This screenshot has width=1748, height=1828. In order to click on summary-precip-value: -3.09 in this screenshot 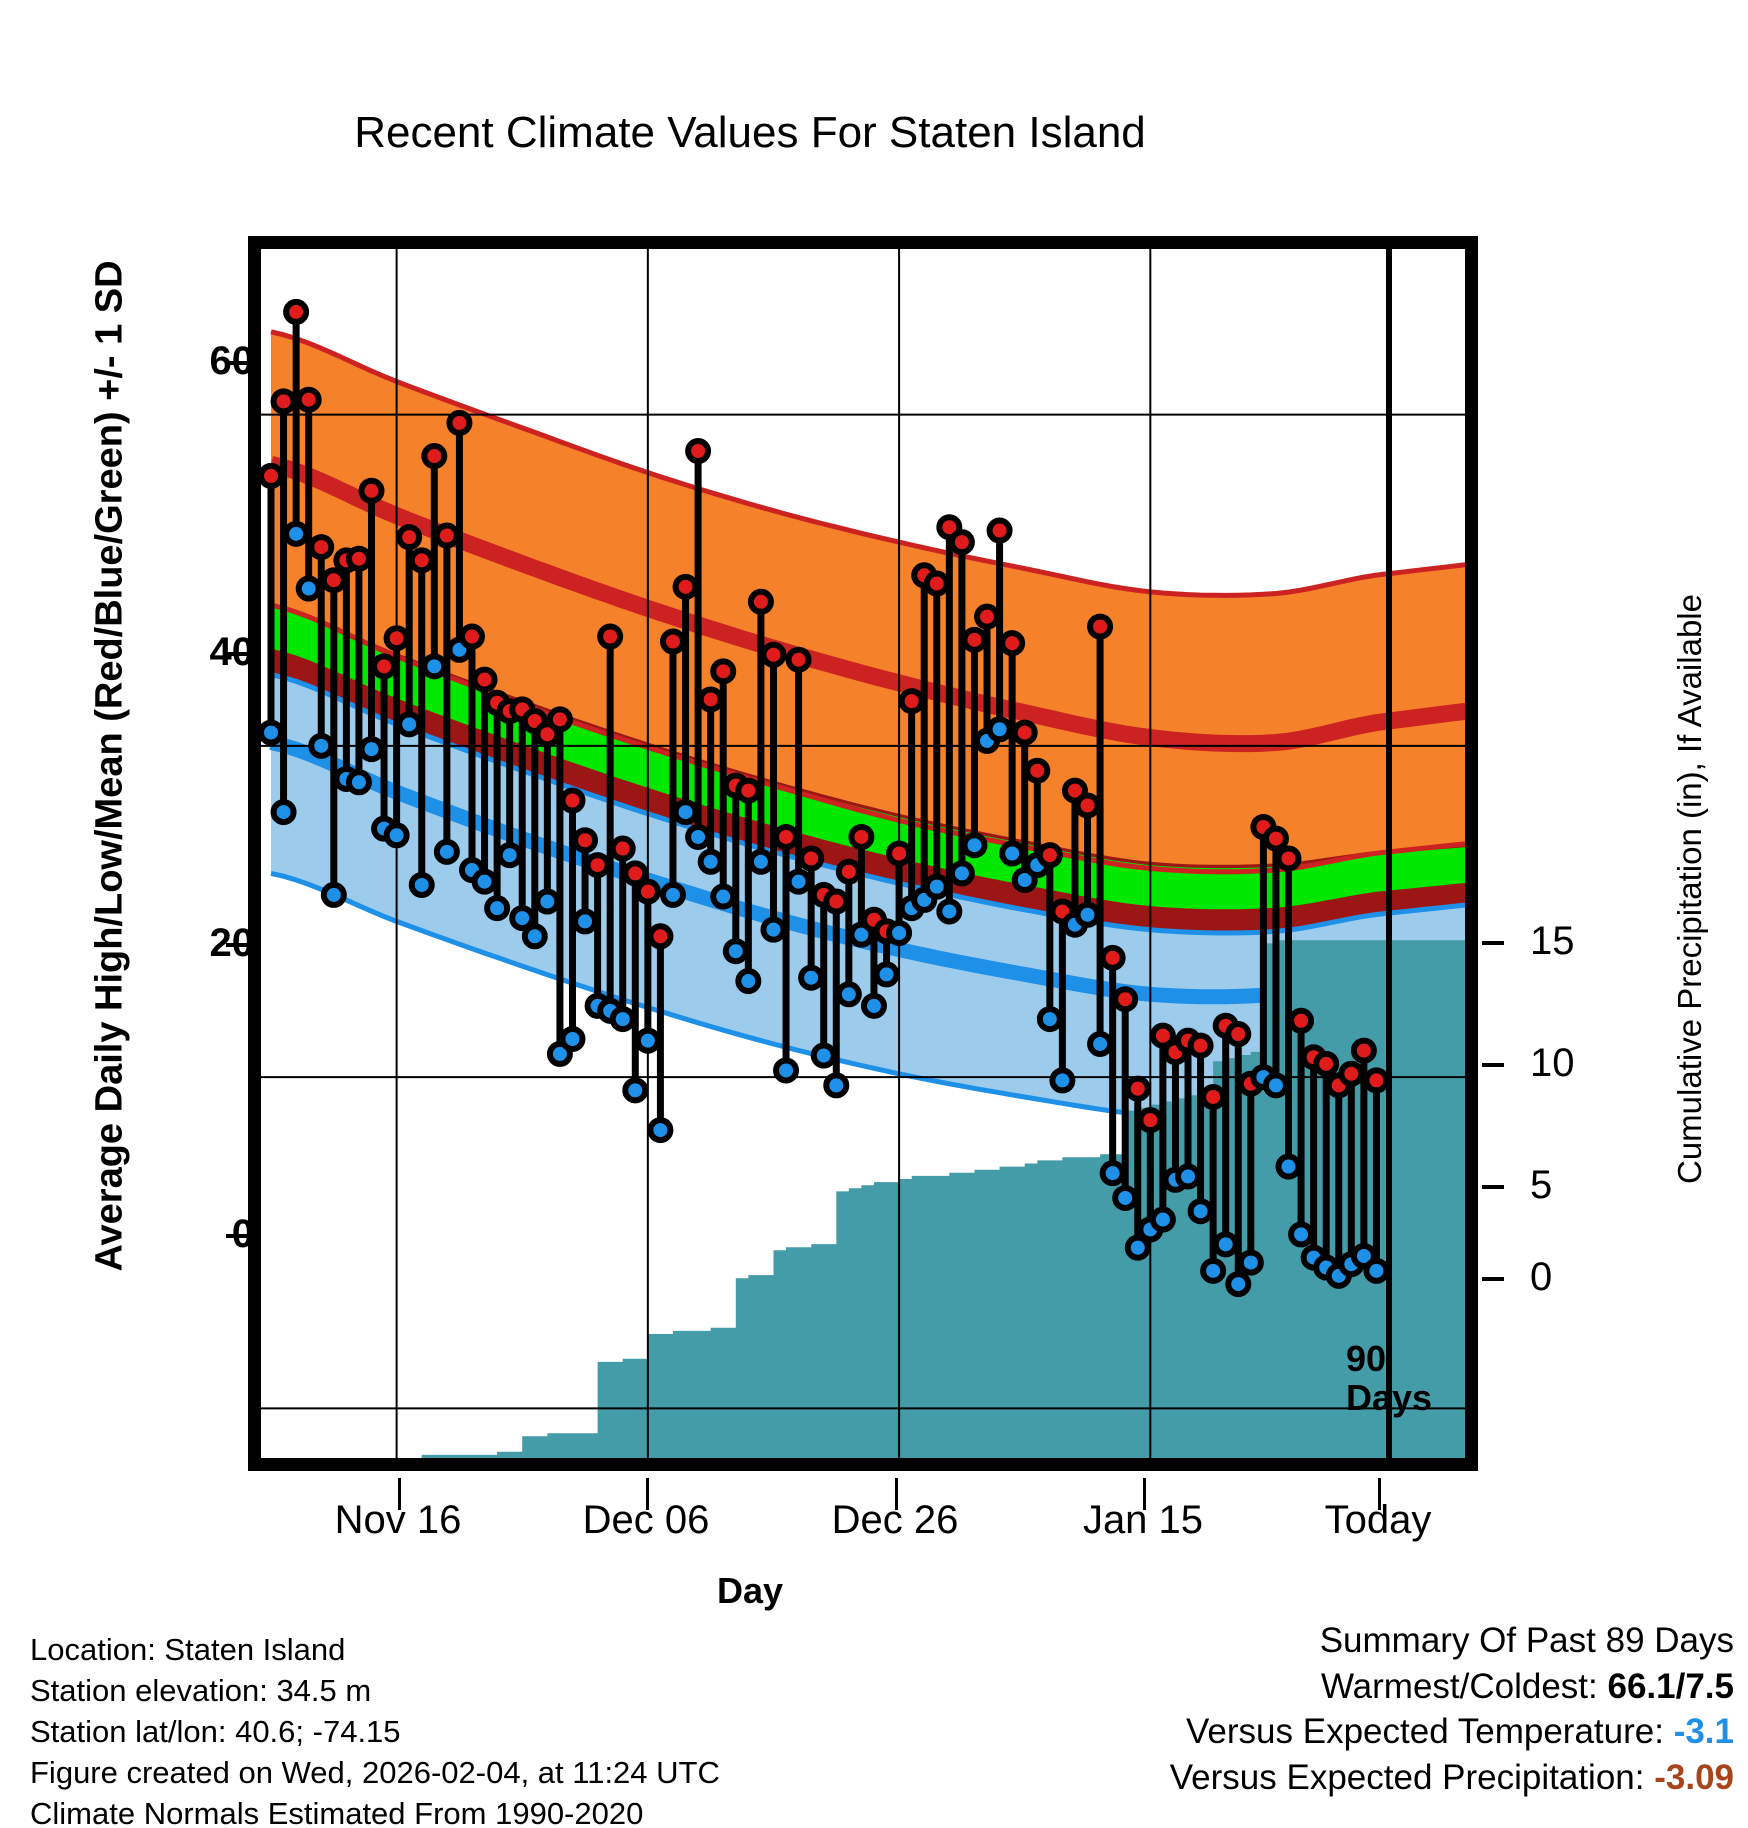, I will do `click(1694, 1777)`.